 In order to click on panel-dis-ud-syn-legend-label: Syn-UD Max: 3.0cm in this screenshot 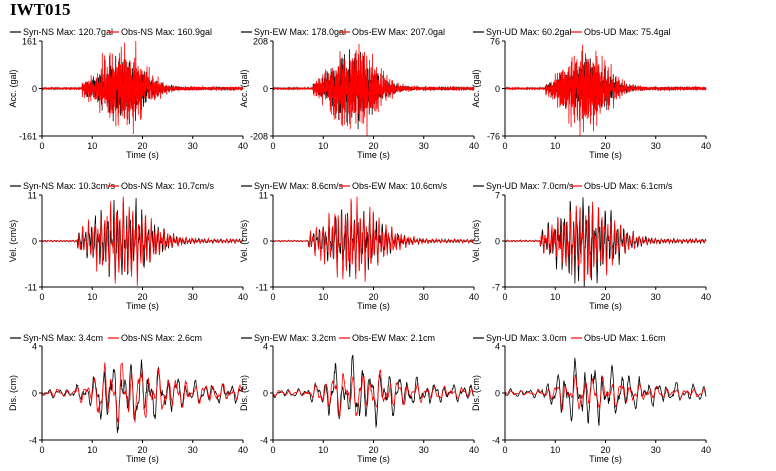, I will do `click(526, 338)`.